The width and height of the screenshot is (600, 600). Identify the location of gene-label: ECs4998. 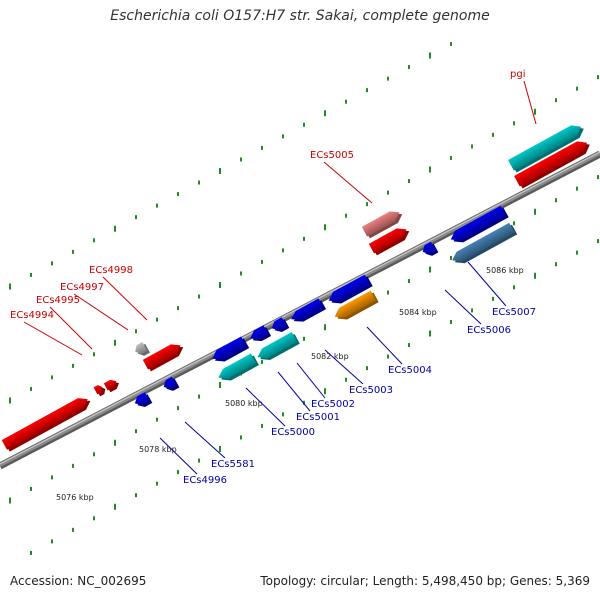
(111, 270).